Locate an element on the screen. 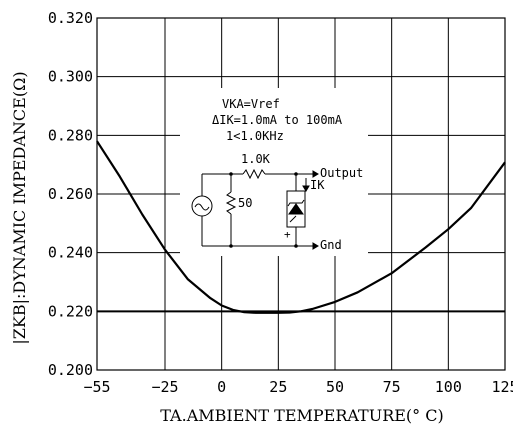 The height and width of the screenshot is (430, 513). inset-background is located at coordinates (274, 172).